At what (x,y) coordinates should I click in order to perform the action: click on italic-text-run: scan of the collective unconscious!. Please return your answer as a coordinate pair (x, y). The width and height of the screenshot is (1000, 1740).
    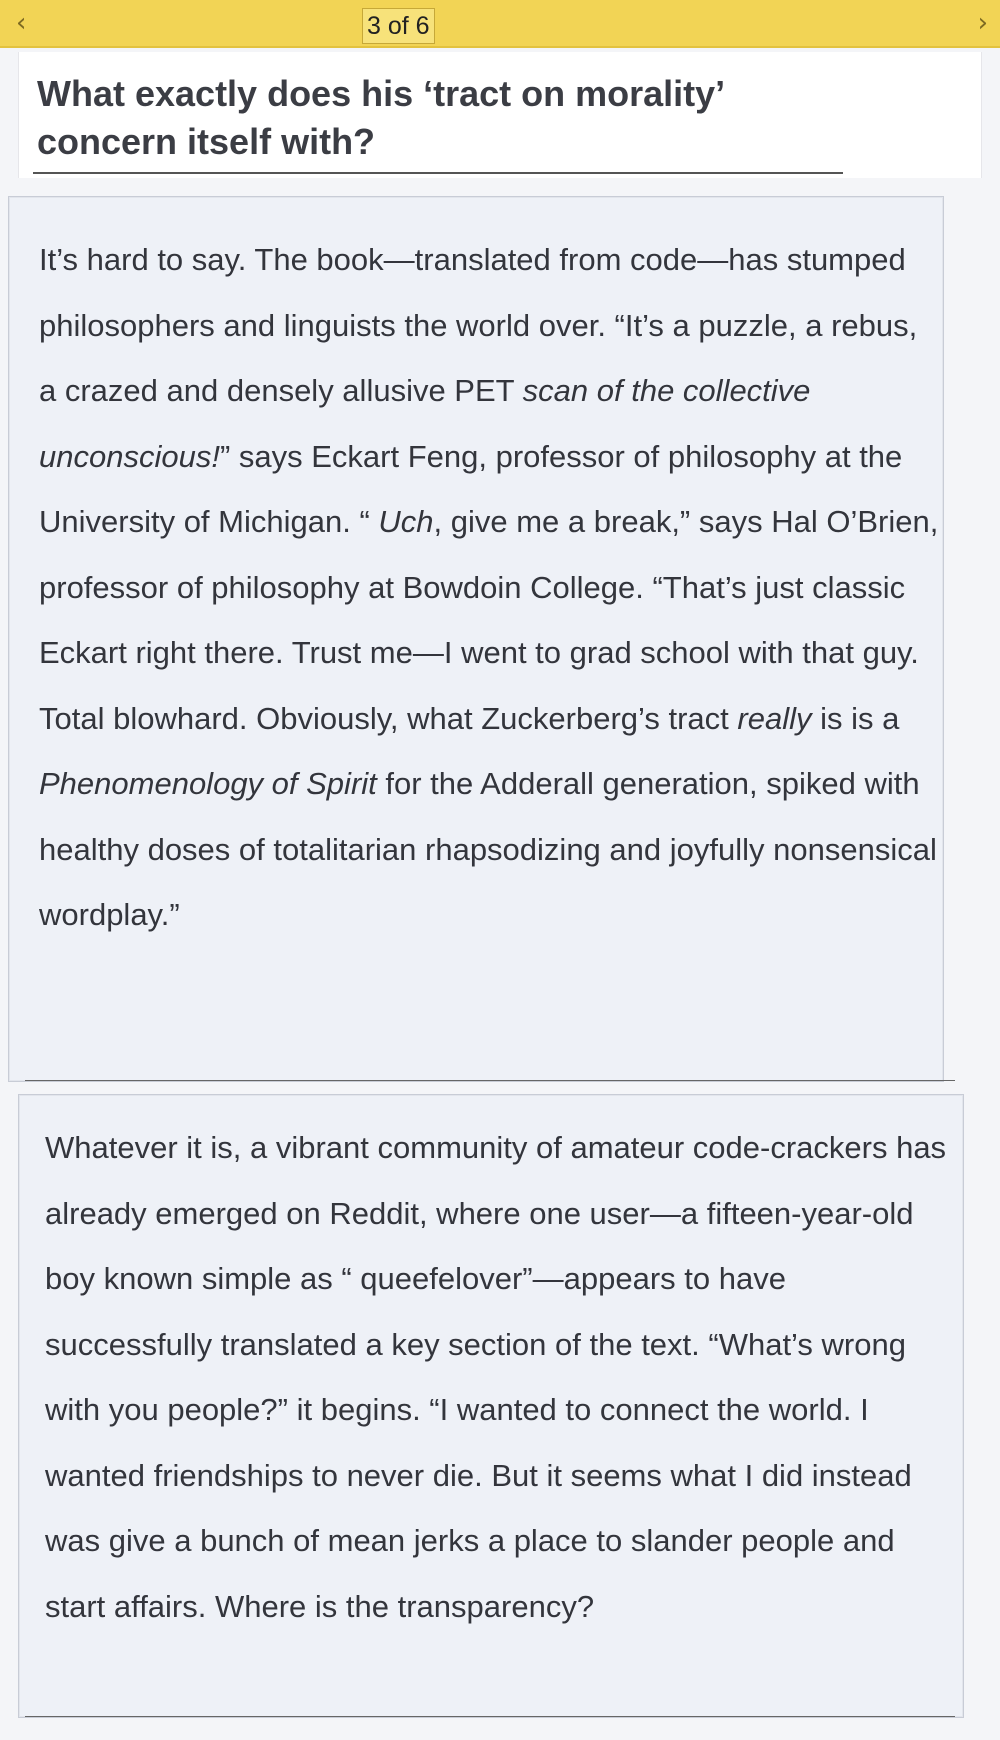
    Looking at the image, I should click on (425, 423).